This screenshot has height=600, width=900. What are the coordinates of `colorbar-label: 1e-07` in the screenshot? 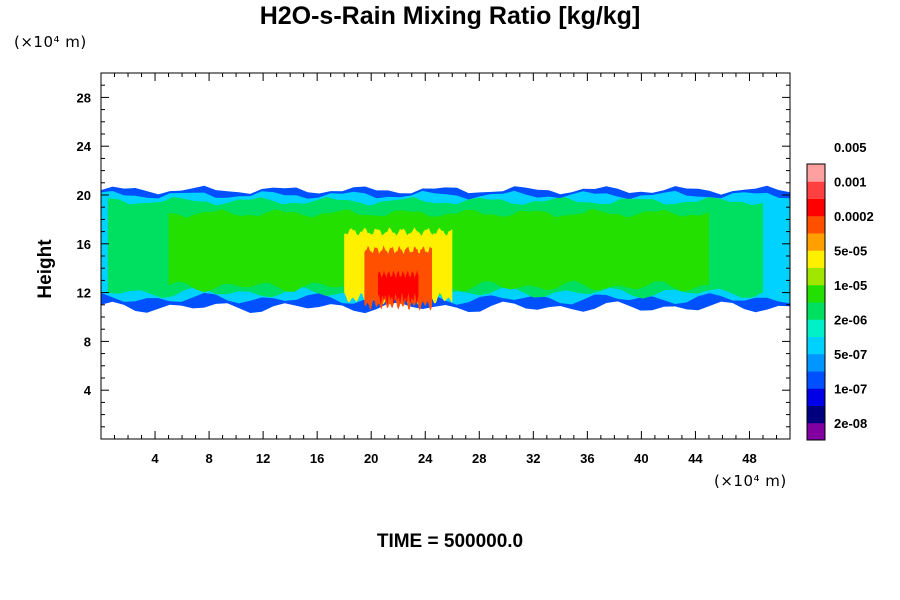 It's located at (850, 388).